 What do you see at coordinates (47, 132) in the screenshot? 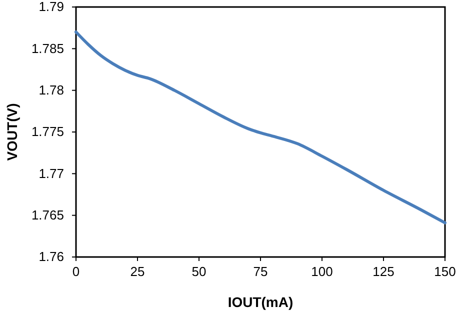
I see `y-tick-label: 1.775` at bounding box center [47, 132].